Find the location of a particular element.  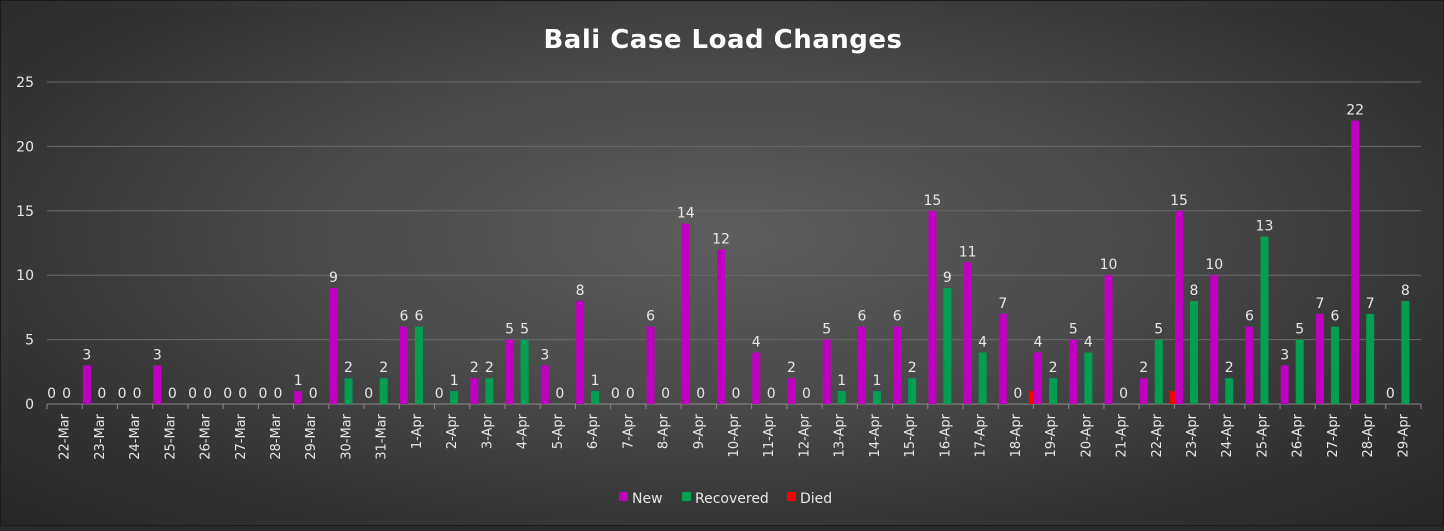

bar-recovered-14-Apr is located at coordinates (876, 397).